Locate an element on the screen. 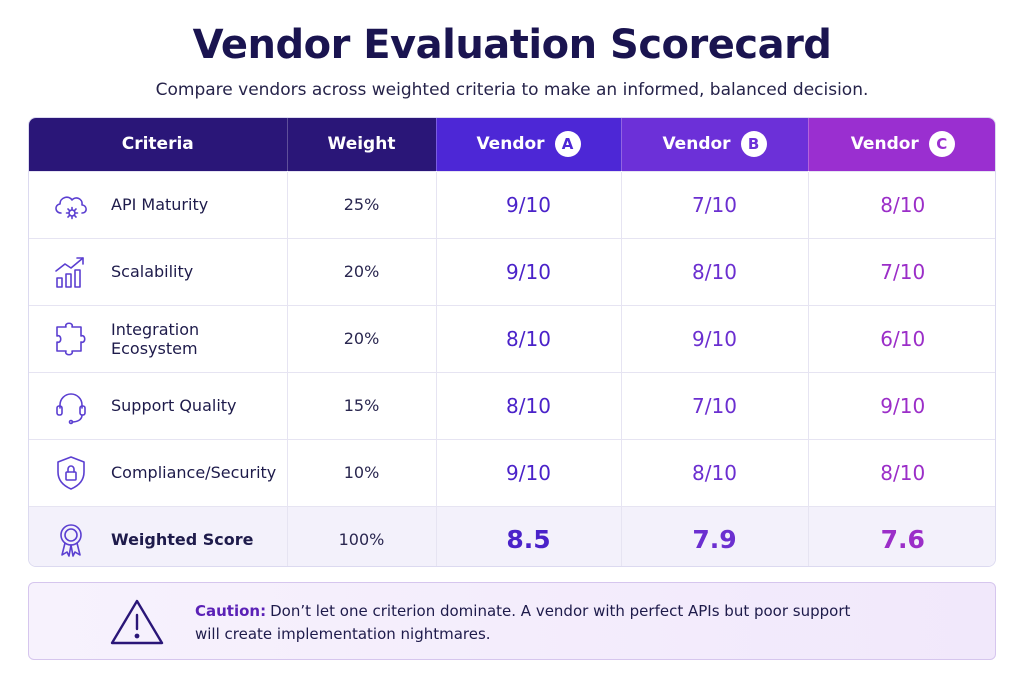  weight-cell: 10% is located at coordinates (362, 472).